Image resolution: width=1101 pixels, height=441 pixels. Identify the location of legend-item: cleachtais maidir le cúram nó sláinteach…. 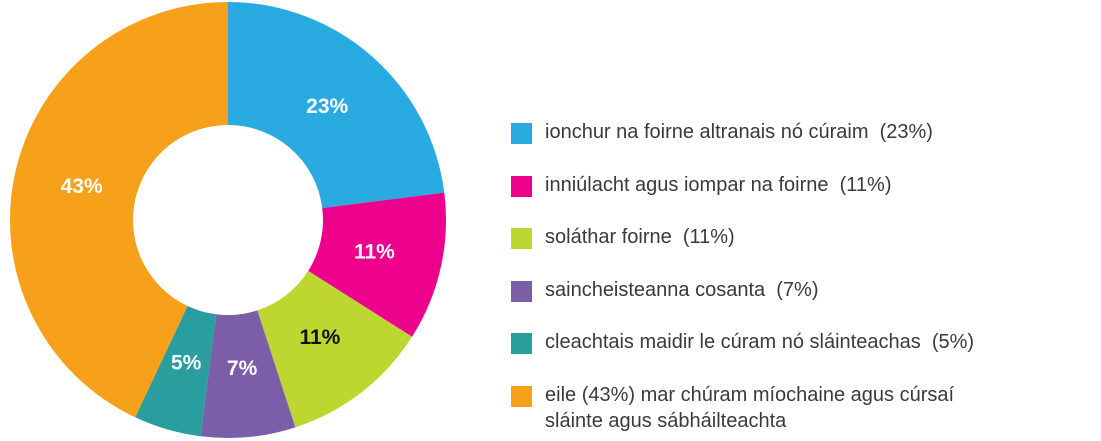
(743, 343).